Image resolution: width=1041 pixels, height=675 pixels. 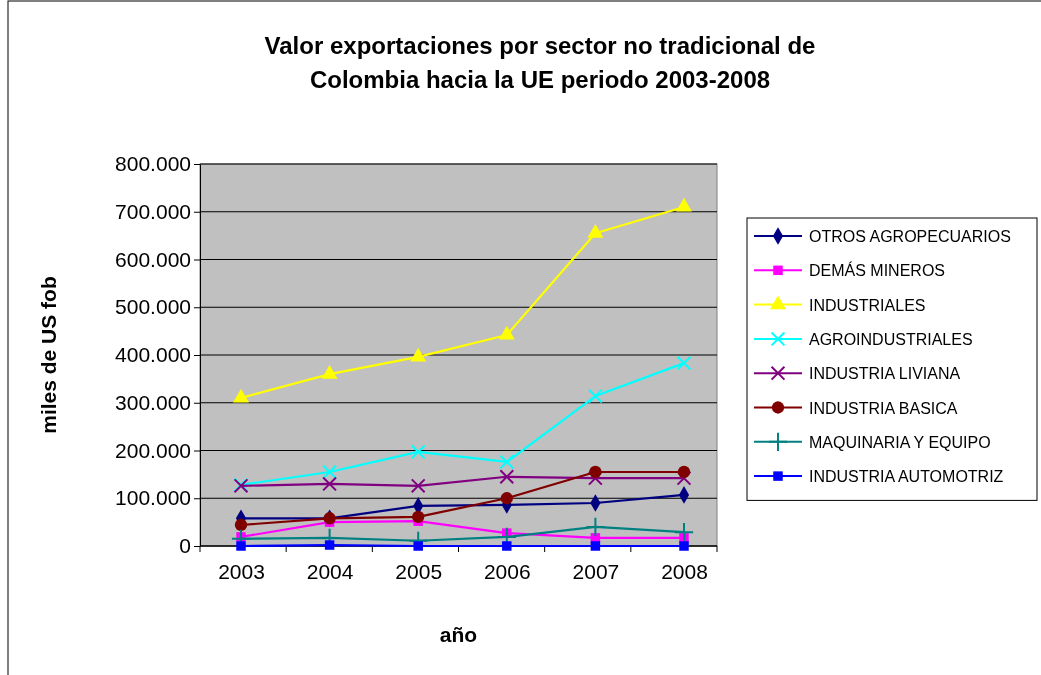 What do you see at coordinates (153, 450) in the screenshot?
I see `y-tick-label: 200.000` at bounding box center [153, 450].